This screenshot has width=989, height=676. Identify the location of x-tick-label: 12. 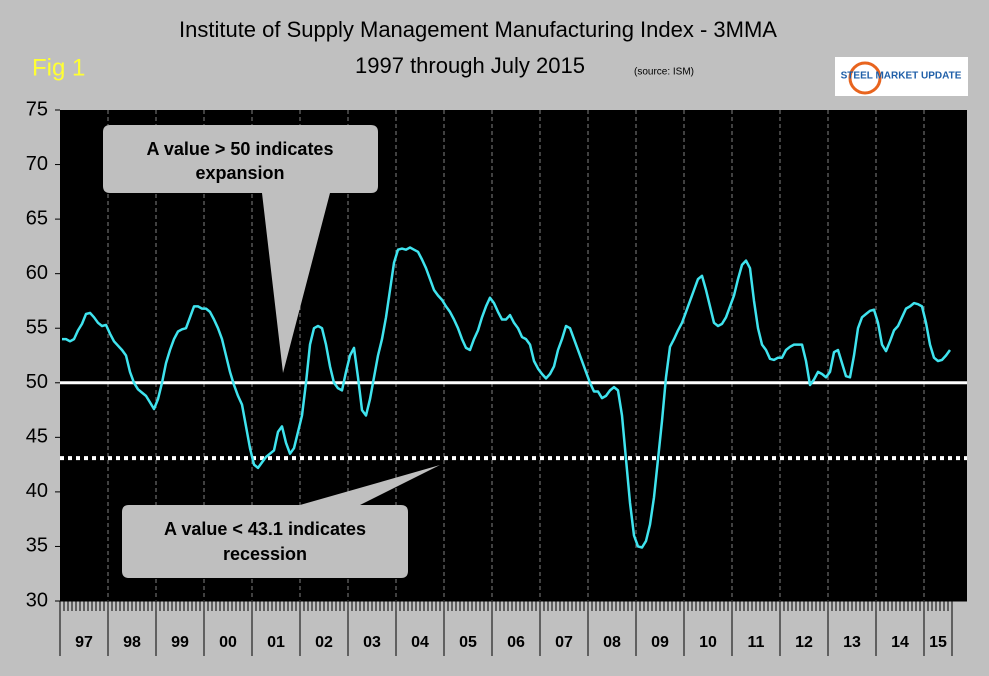
(804, 642).